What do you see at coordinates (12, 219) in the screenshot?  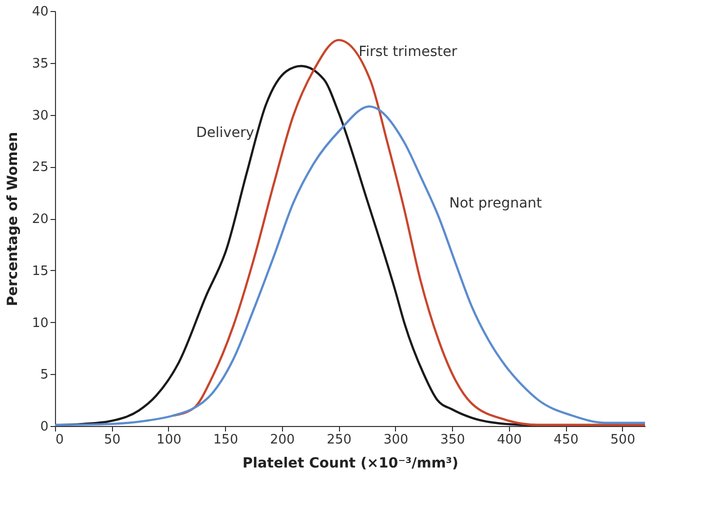 I see `y-axis-title: Percentage of Women` at bounding box center [12, 219].